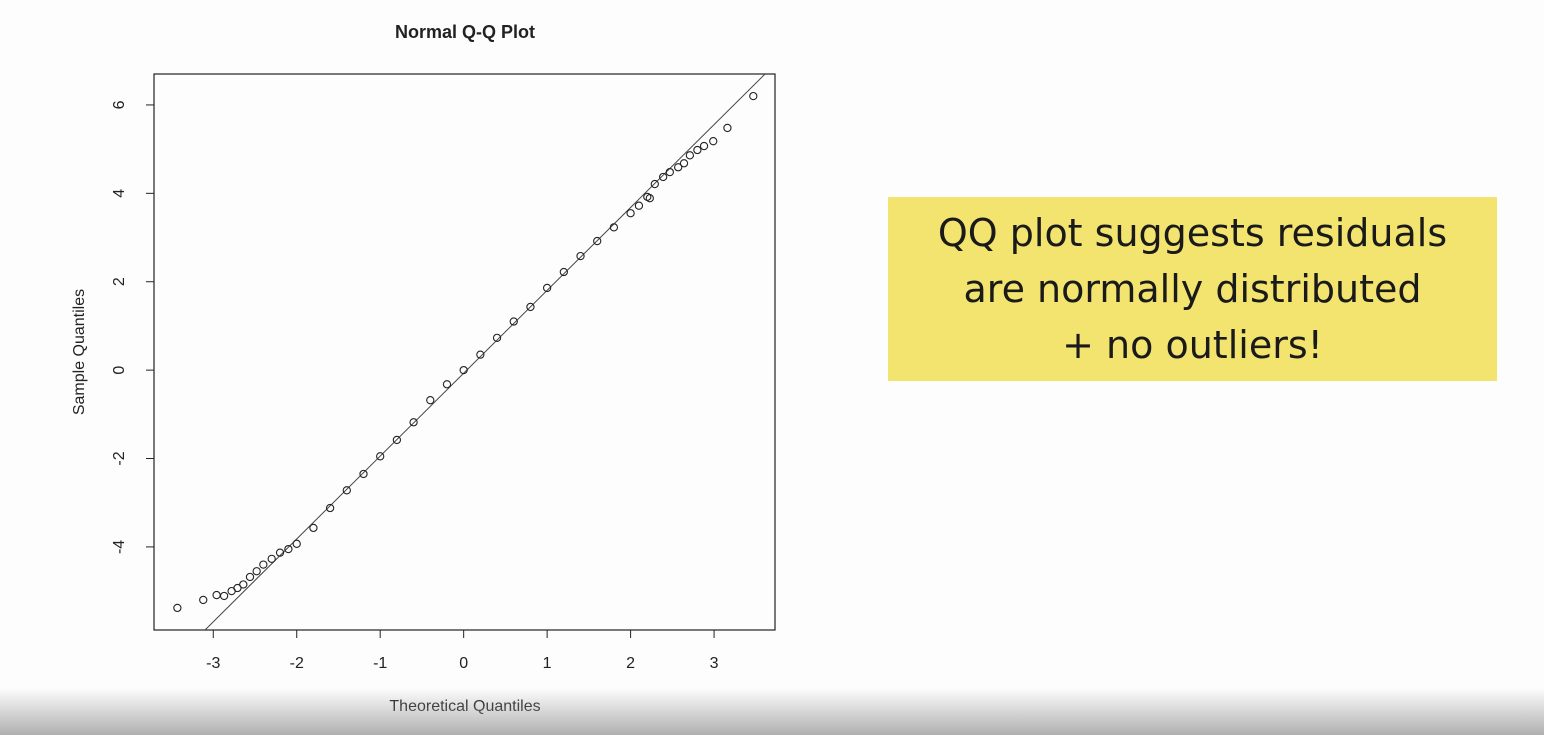  What do you see at coordinates (465, 32) in the screenshot?
I see `chart-title: Normal Q-Q Plot` at bounding box center [465, 32].